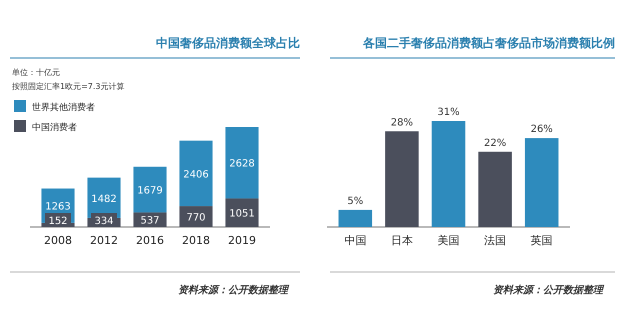  I want to click on x-tick-label: 美国, so click(449, 240).